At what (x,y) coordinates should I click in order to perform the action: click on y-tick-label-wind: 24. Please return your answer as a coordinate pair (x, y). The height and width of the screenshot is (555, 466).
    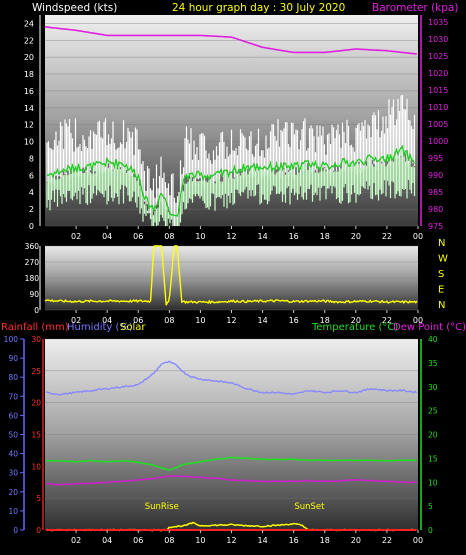
    Looking at the image, I should click on (29, 23).